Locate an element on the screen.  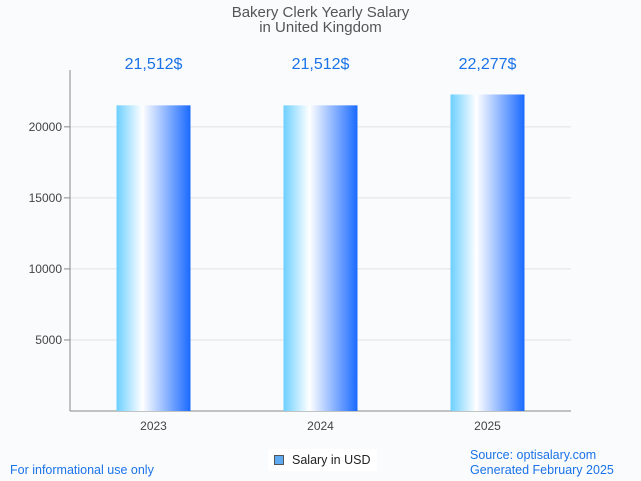
legend-label: Salary in USD is located at coordinates (331, 460).